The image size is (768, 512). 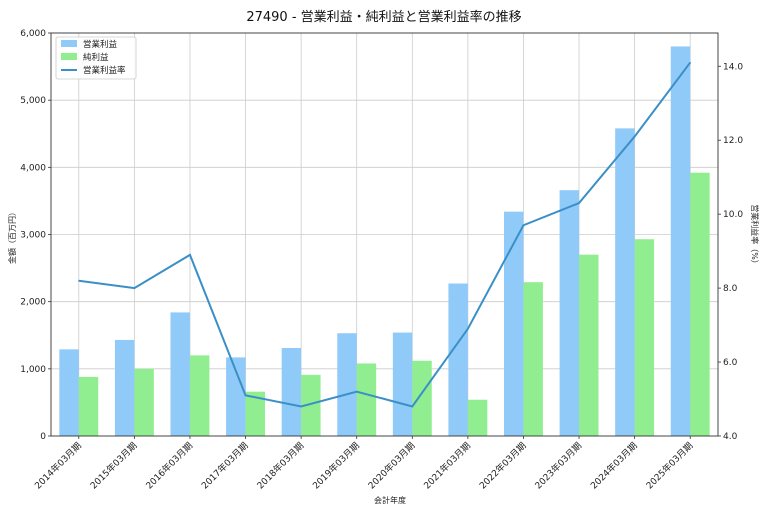 I want to click on y-tick-label-right: 4.0, so click(x=730, y=437).